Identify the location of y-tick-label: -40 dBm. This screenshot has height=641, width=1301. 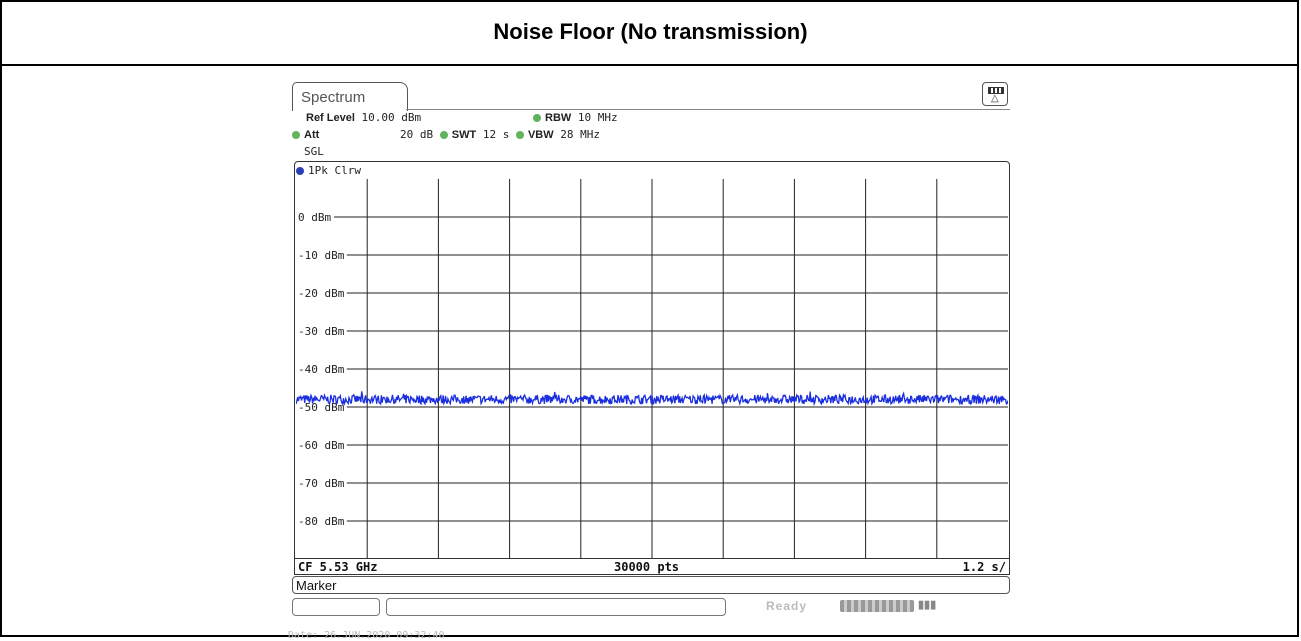
(321, 369).